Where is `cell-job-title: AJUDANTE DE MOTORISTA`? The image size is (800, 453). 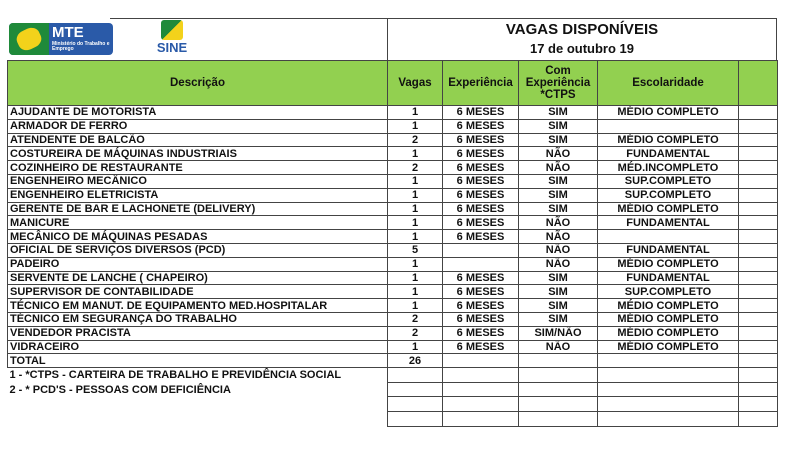
cell-job-title: AJUDANTE DE MOTORISTA is located at coordinates (197, 112).